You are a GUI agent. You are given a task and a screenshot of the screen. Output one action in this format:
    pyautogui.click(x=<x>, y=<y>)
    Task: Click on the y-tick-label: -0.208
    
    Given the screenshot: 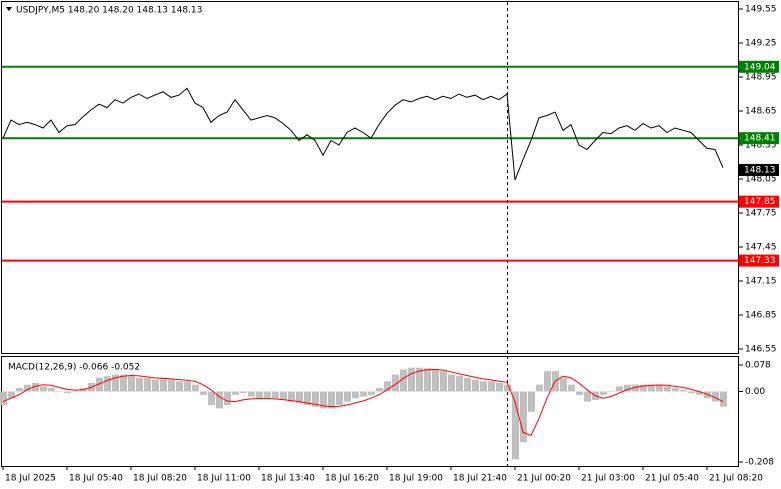 What is the action you would take?
    pyautogui.click(x=759, y=463)
    